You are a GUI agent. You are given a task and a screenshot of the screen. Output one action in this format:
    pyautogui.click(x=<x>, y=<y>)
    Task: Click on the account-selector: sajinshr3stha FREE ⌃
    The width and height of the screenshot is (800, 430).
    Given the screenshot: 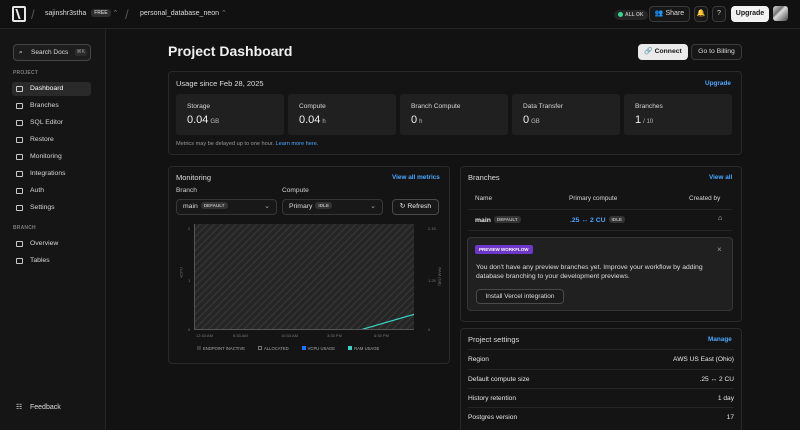 What is the action you would take?
    pyautogui.click(x=81, y=13)
    